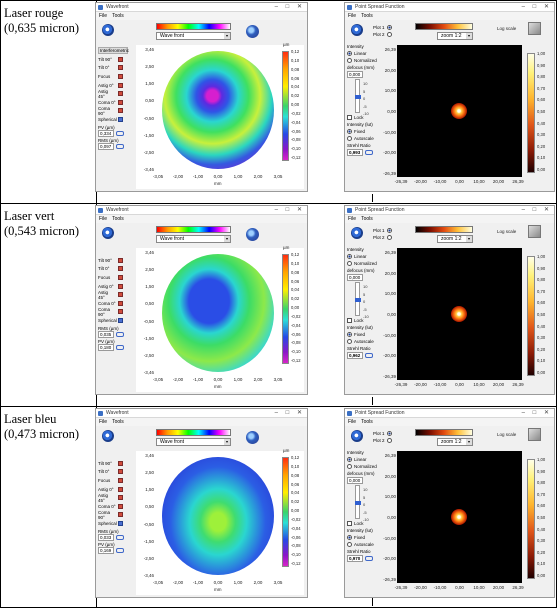 This screenshot has height=610, width=560. I want to click on psf-titlebar: Point Spread Function – □ ✕, so click(449, 7).